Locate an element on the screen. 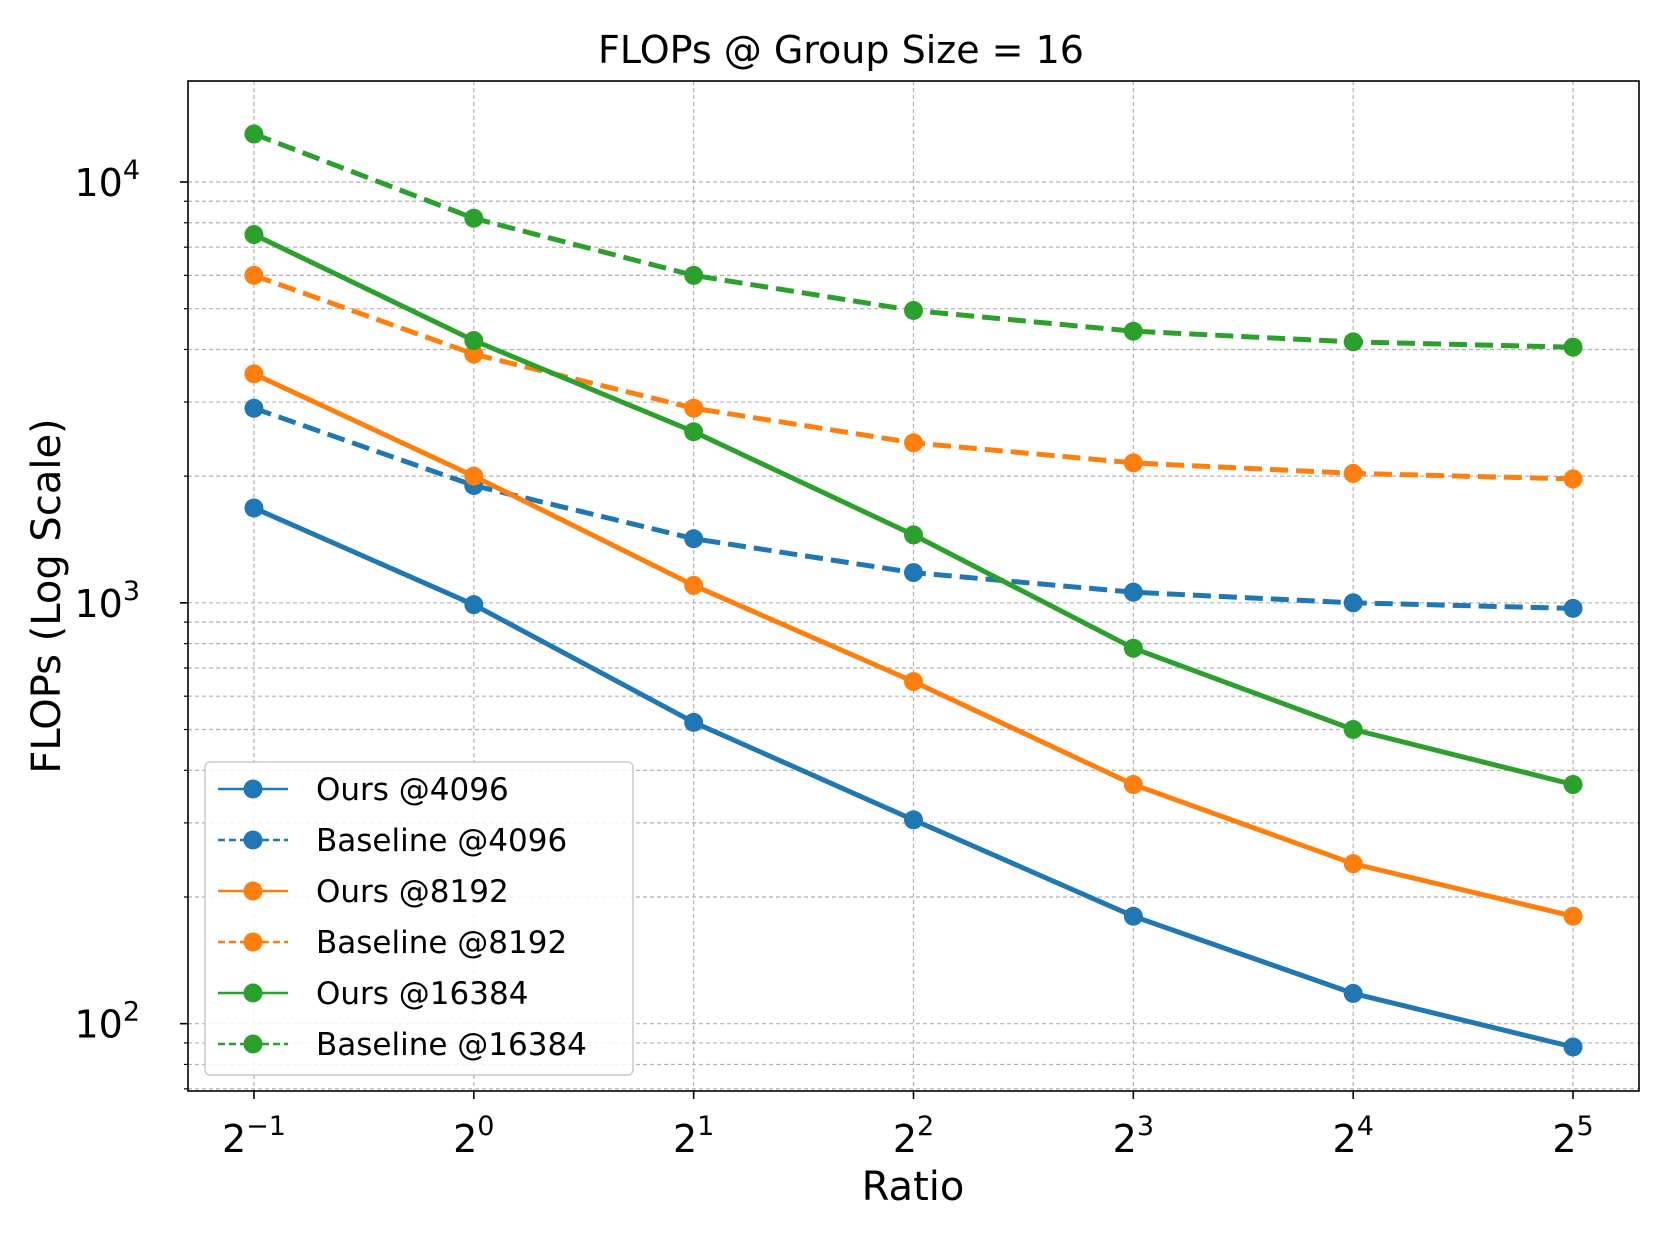 This screenshot has width=1661, height=1246. legend-label: Ours @4096 is located at coordinates (412, 790).